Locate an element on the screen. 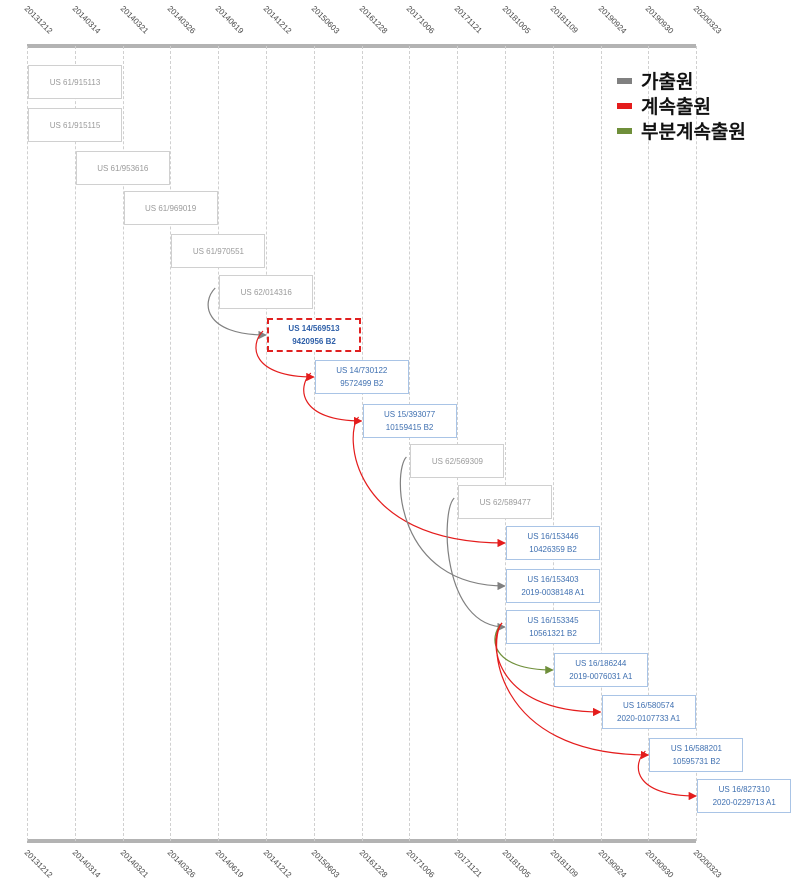 The image size is (799, 887). application-number: US 61/915115 is located at coordinates (75, 125).